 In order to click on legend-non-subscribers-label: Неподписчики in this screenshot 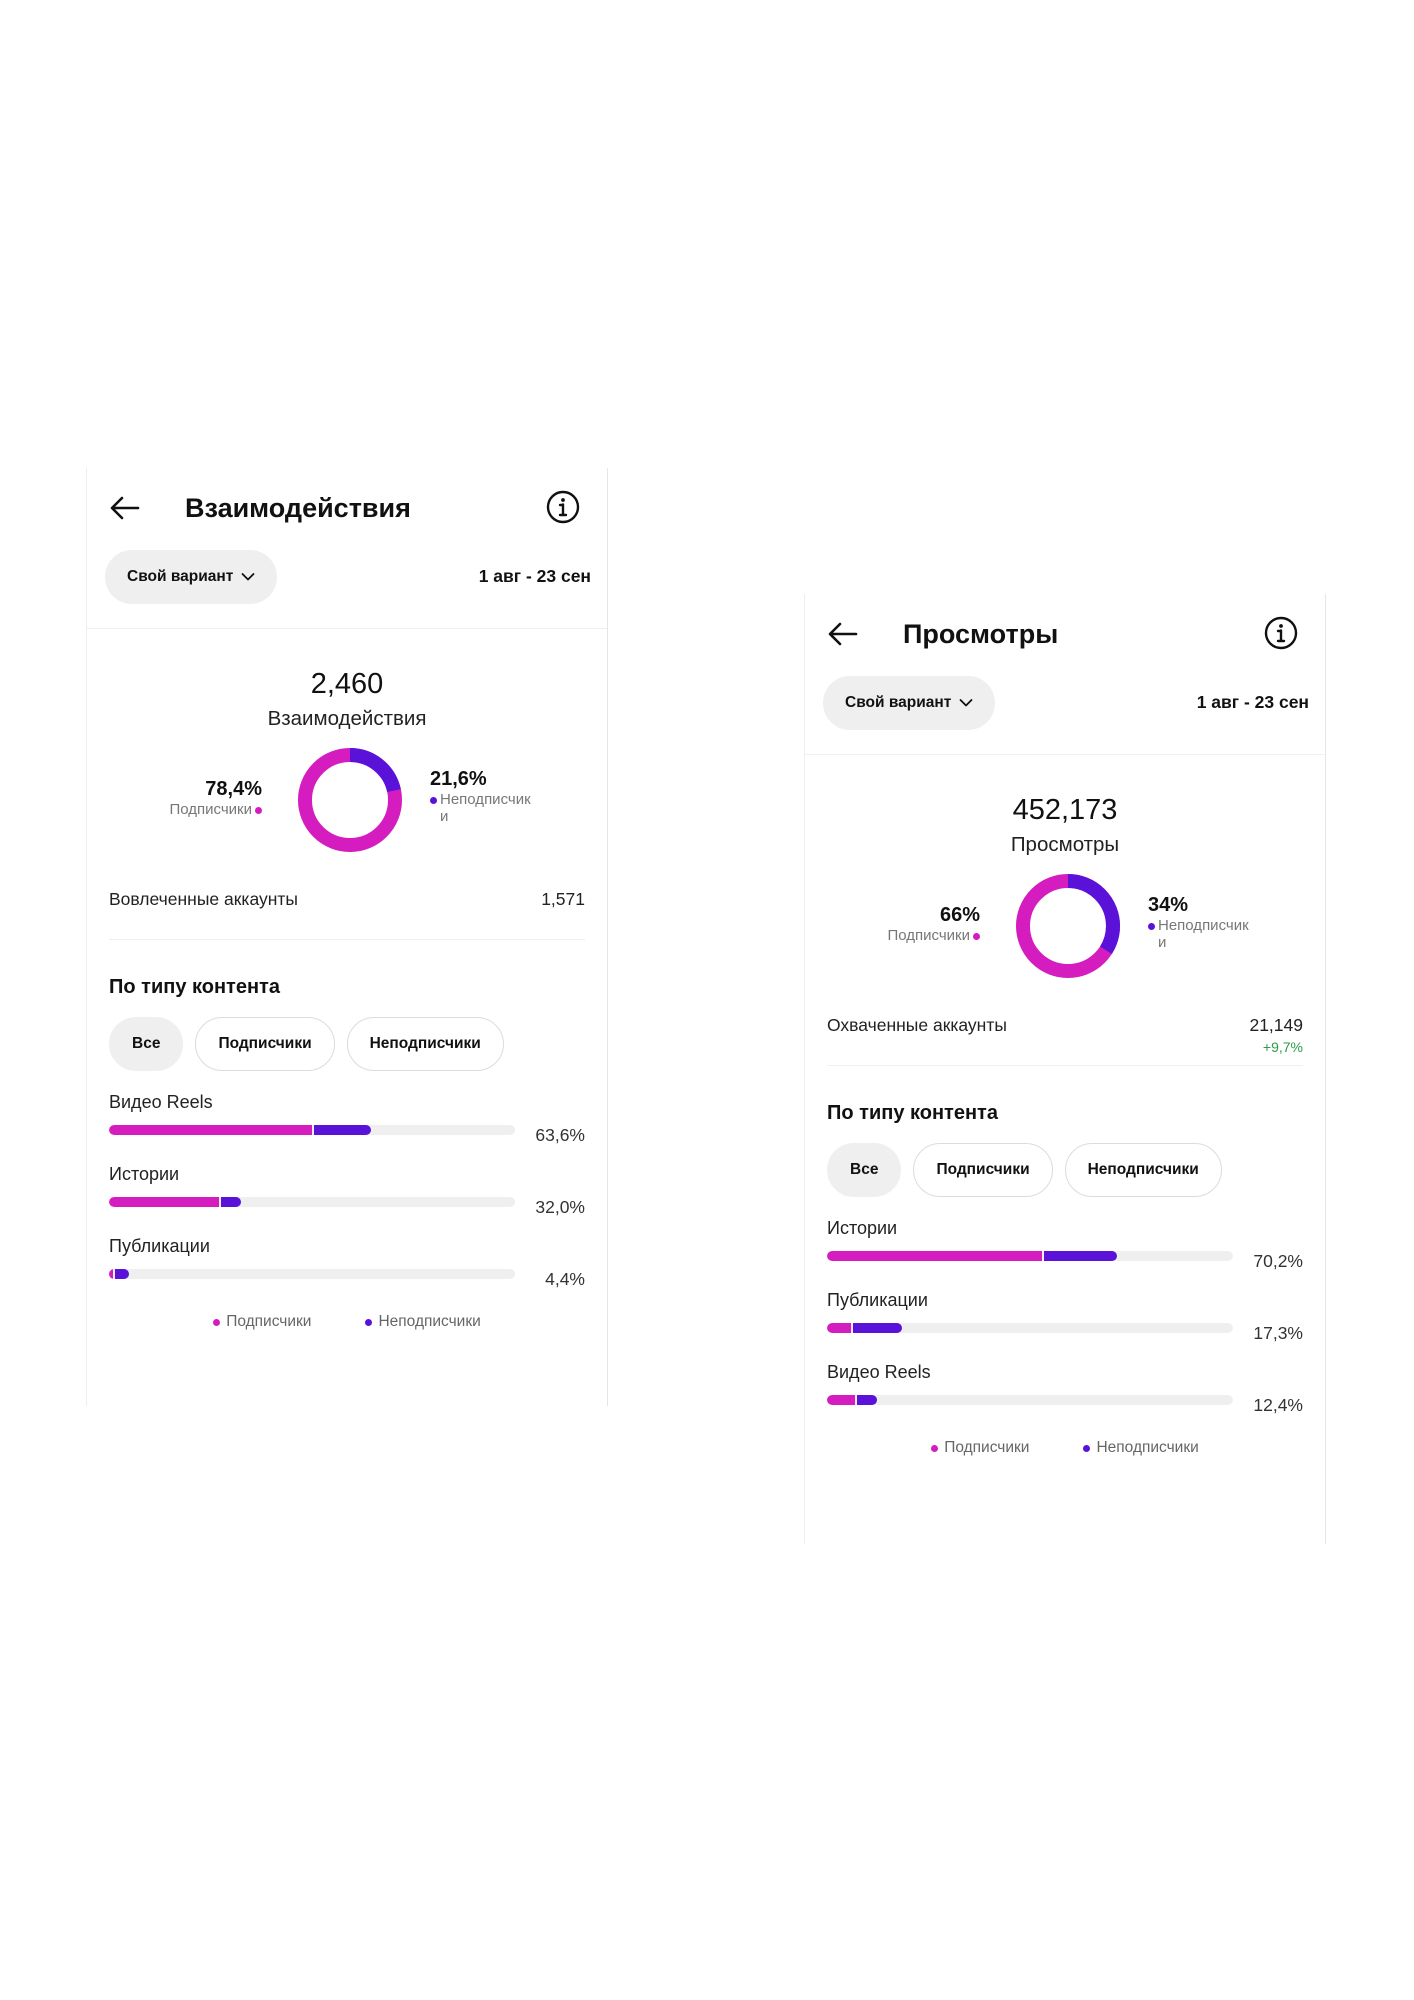, I will do `click(1147, 1447)`.